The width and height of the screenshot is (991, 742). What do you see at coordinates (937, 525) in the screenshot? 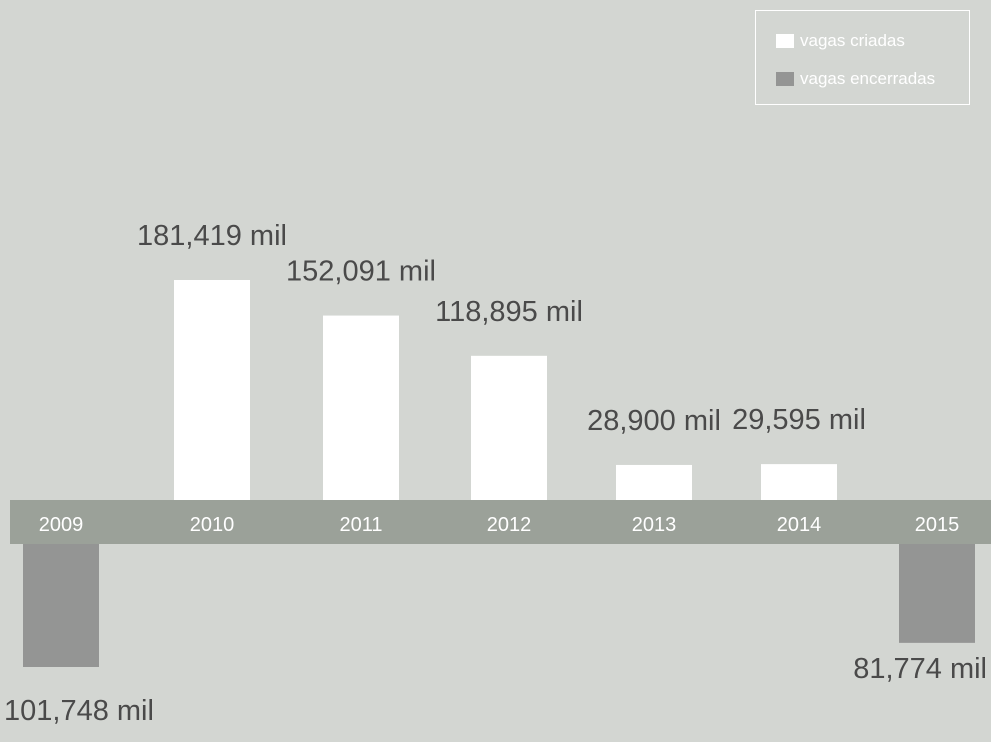
I see `year-label-2015: 2015` at bounding box center [937, 525].